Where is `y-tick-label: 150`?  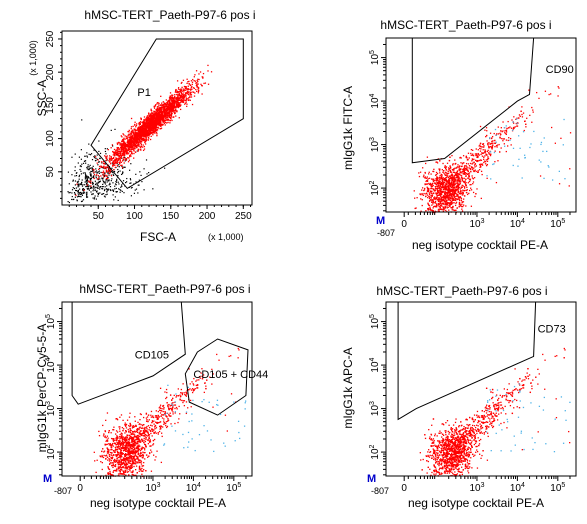
y-tick-label: 150 is located at coordinates (50, 105).